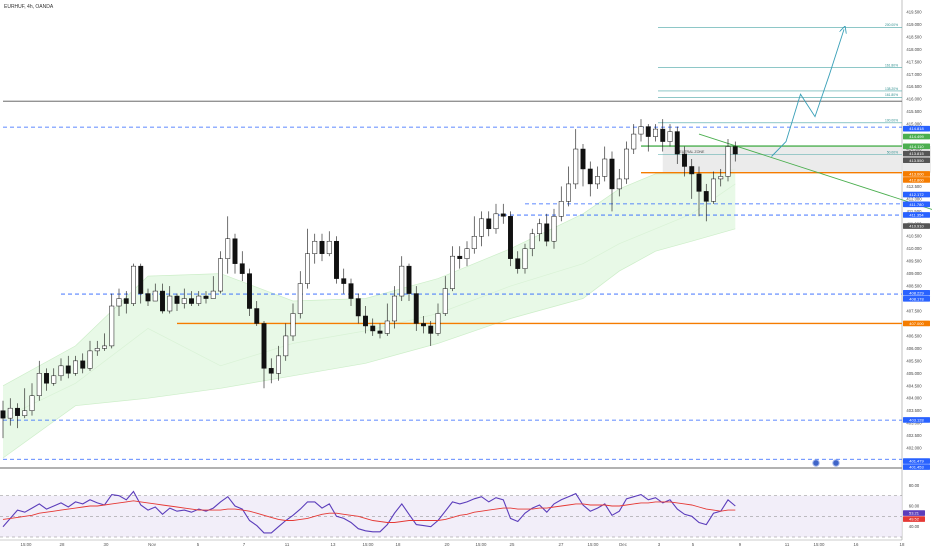 This screenshot has width=932, height=550. What do you see at coordinates (914, 111) in the screenshot?
I see `price-tick-label: 415.500` at bounding box center [914, 111].